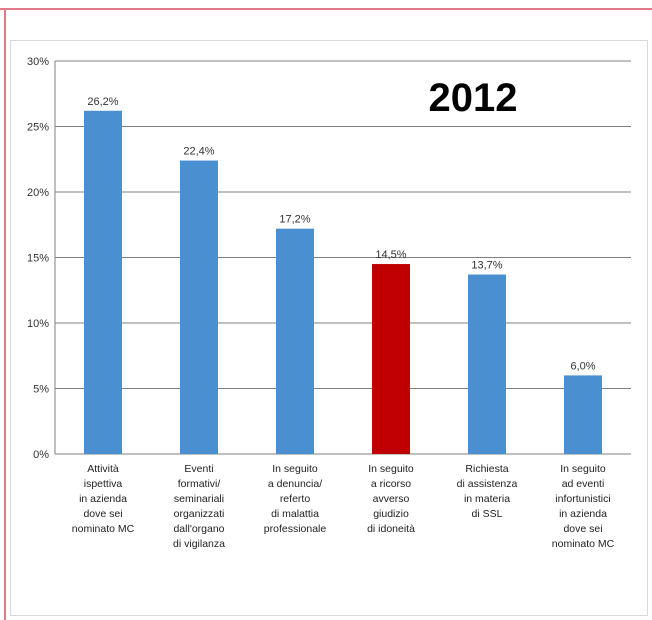 This screenshot has height=620, width=652. Describe the element at coordinates (41, 390) in the screenshot. I see `y-tick-label: 5%` at that location.